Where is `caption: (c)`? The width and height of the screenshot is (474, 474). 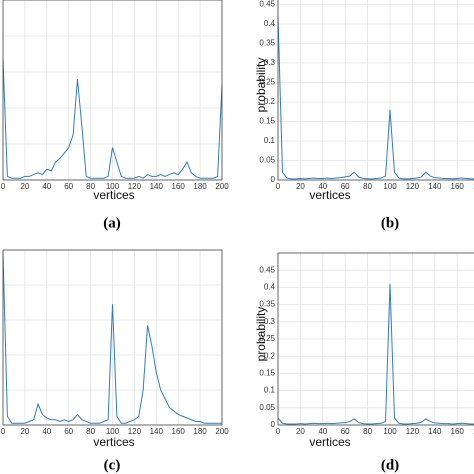
caption: (c) is located at coordinates (112, 465).